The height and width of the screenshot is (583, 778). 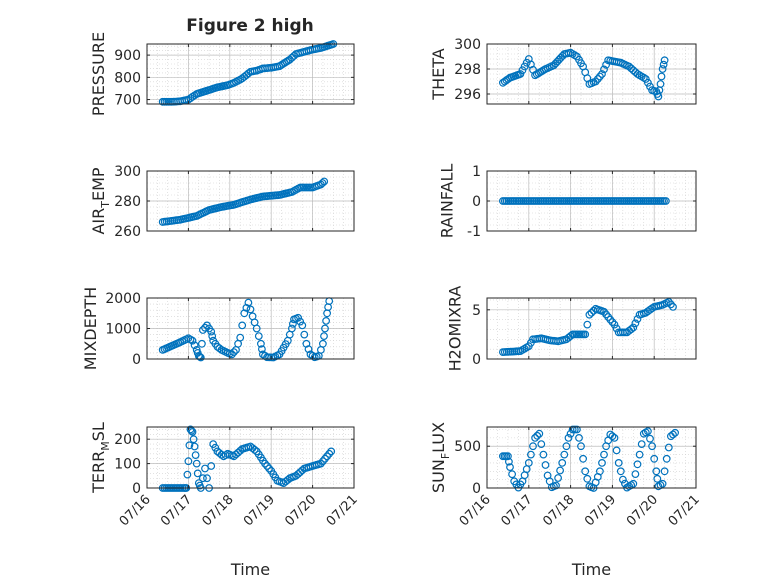 I want to click on y-tick-label: 280, so click(x=127, y=202).